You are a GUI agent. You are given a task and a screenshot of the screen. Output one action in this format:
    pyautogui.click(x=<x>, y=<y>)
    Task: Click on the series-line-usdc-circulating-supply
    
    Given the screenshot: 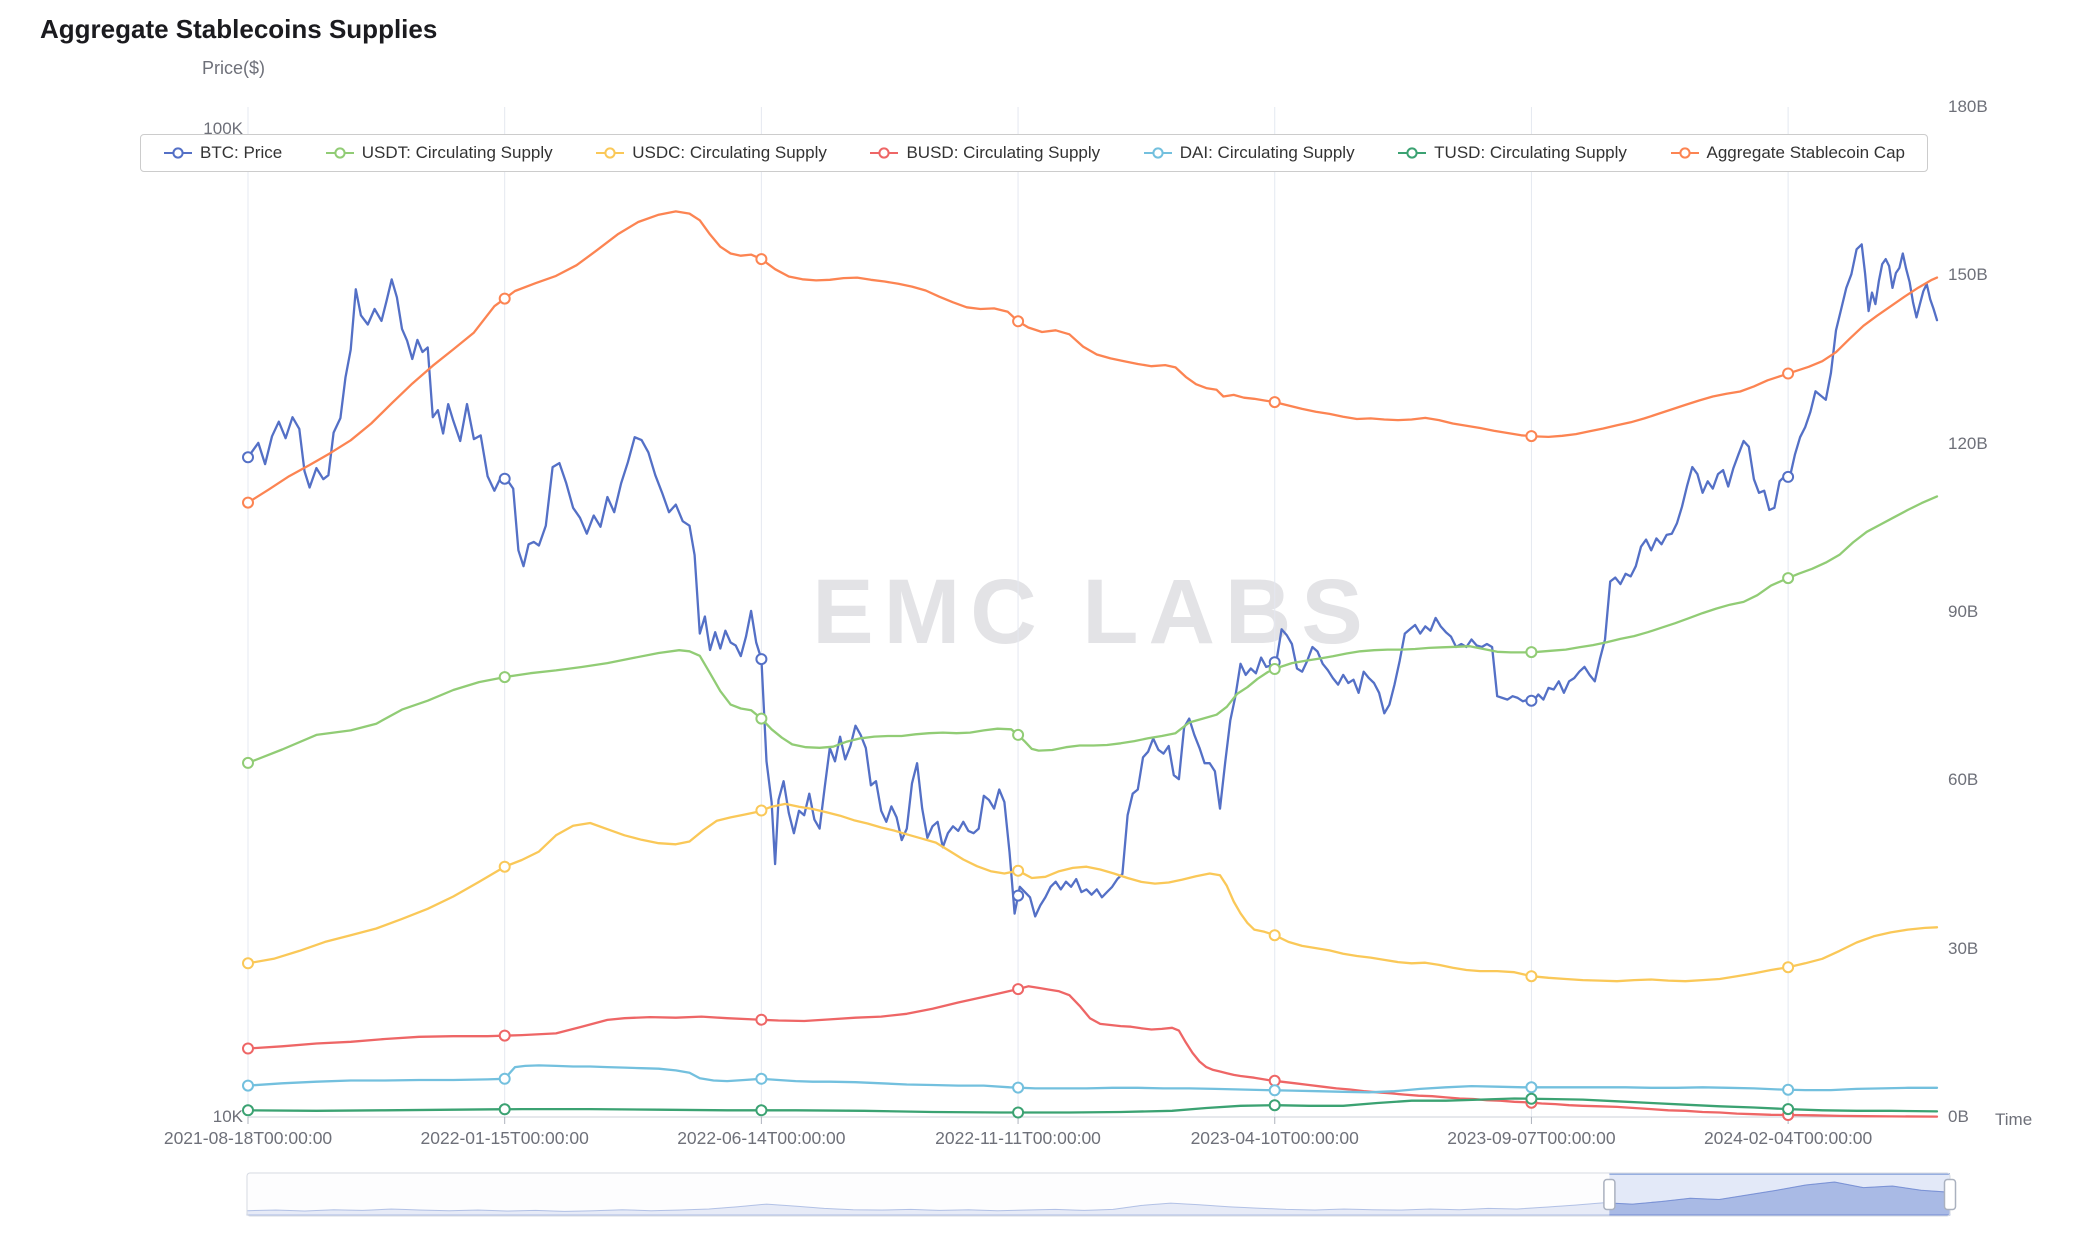 What is the action you would take?
    pyautogui.click(x=1092, y=892)
    